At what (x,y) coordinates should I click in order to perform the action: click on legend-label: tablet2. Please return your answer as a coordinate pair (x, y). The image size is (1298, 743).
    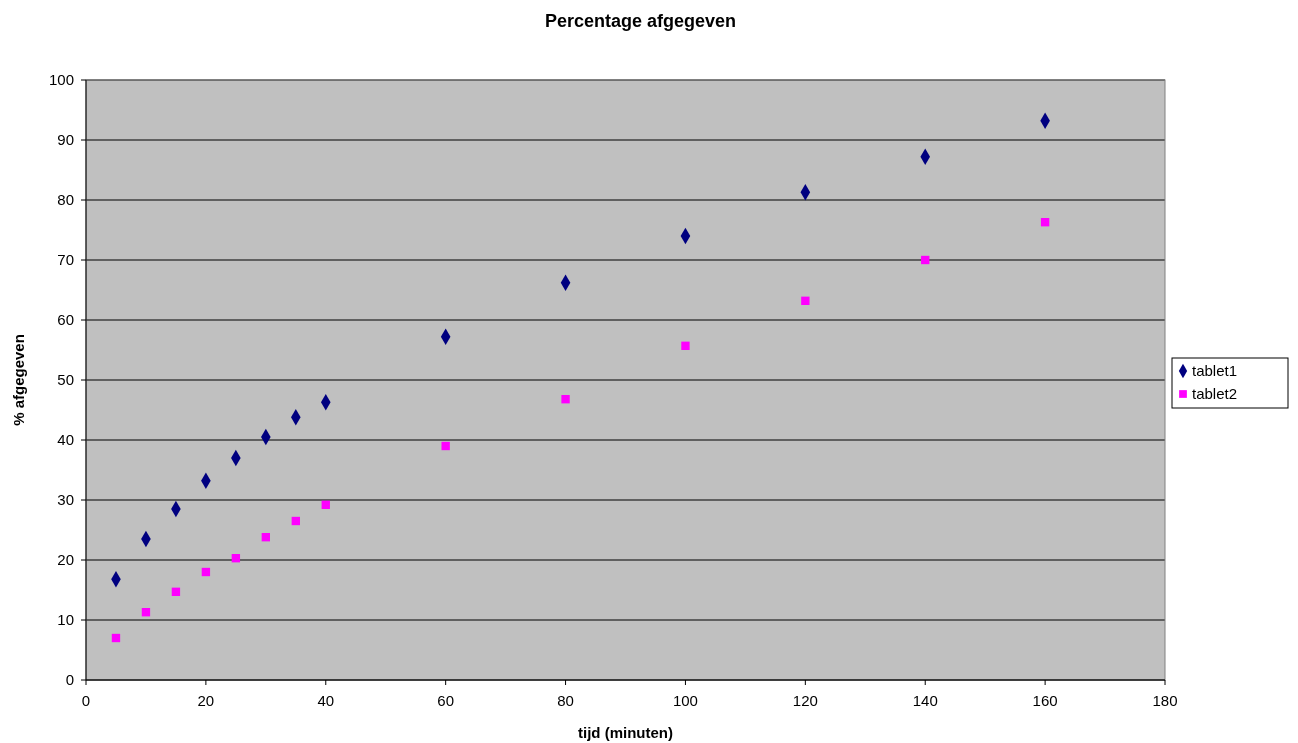
    Looking at the image, I should click on (1215, 393).